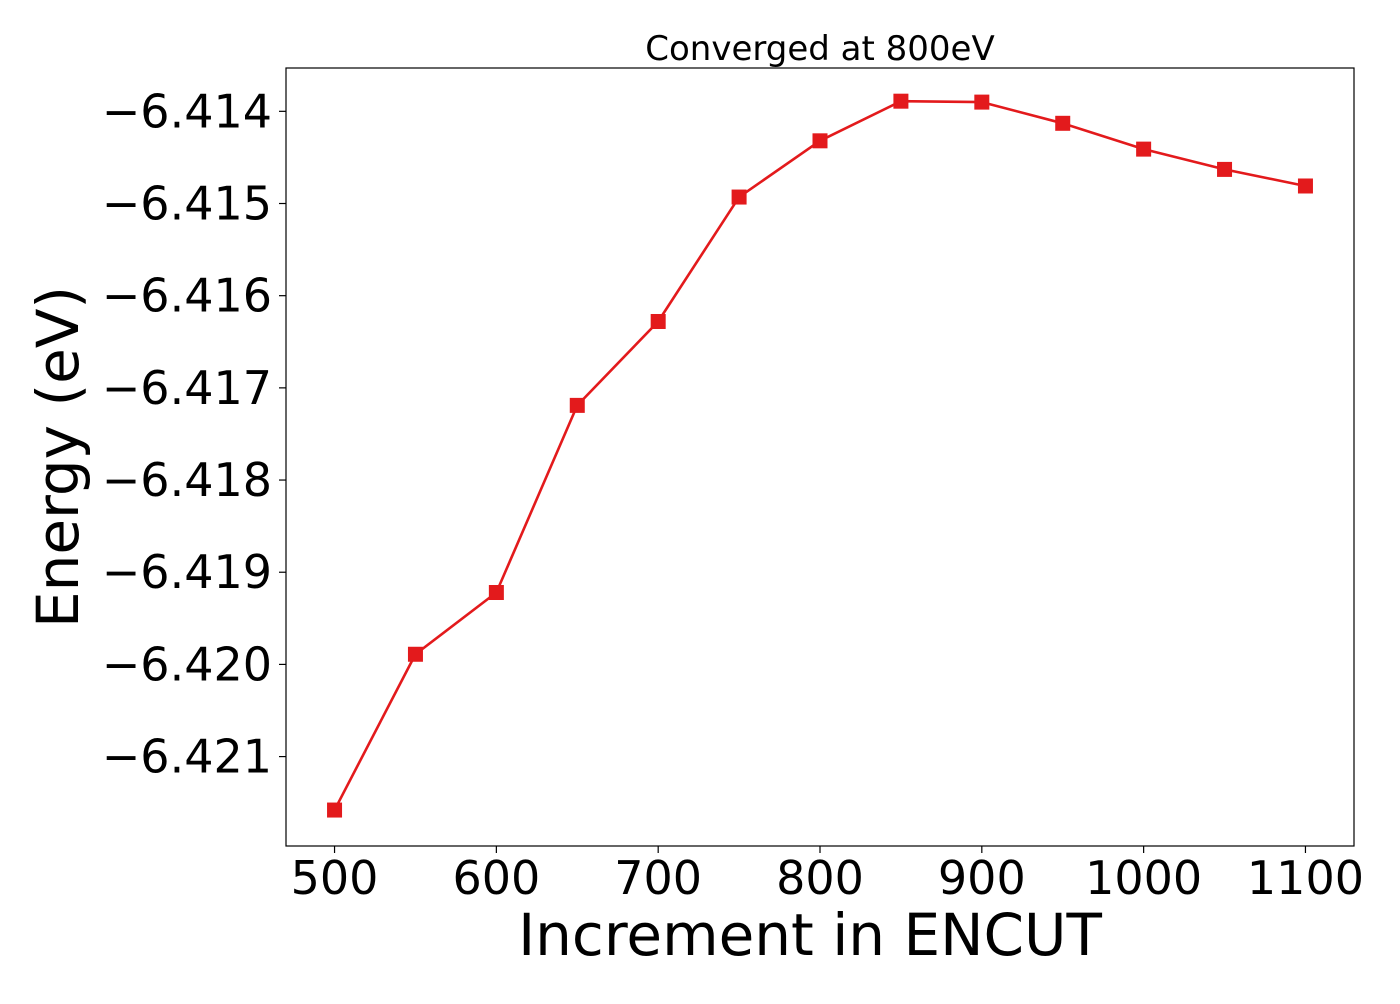  Describe the element at coordinates (1305, 878) in the screenshot. I see `x-tick-label: 1100` at that location.